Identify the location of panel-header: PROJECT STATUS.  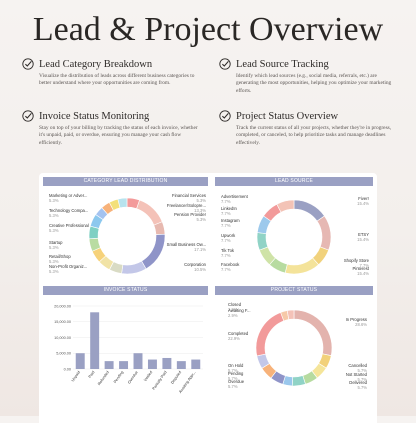
(294, 290).